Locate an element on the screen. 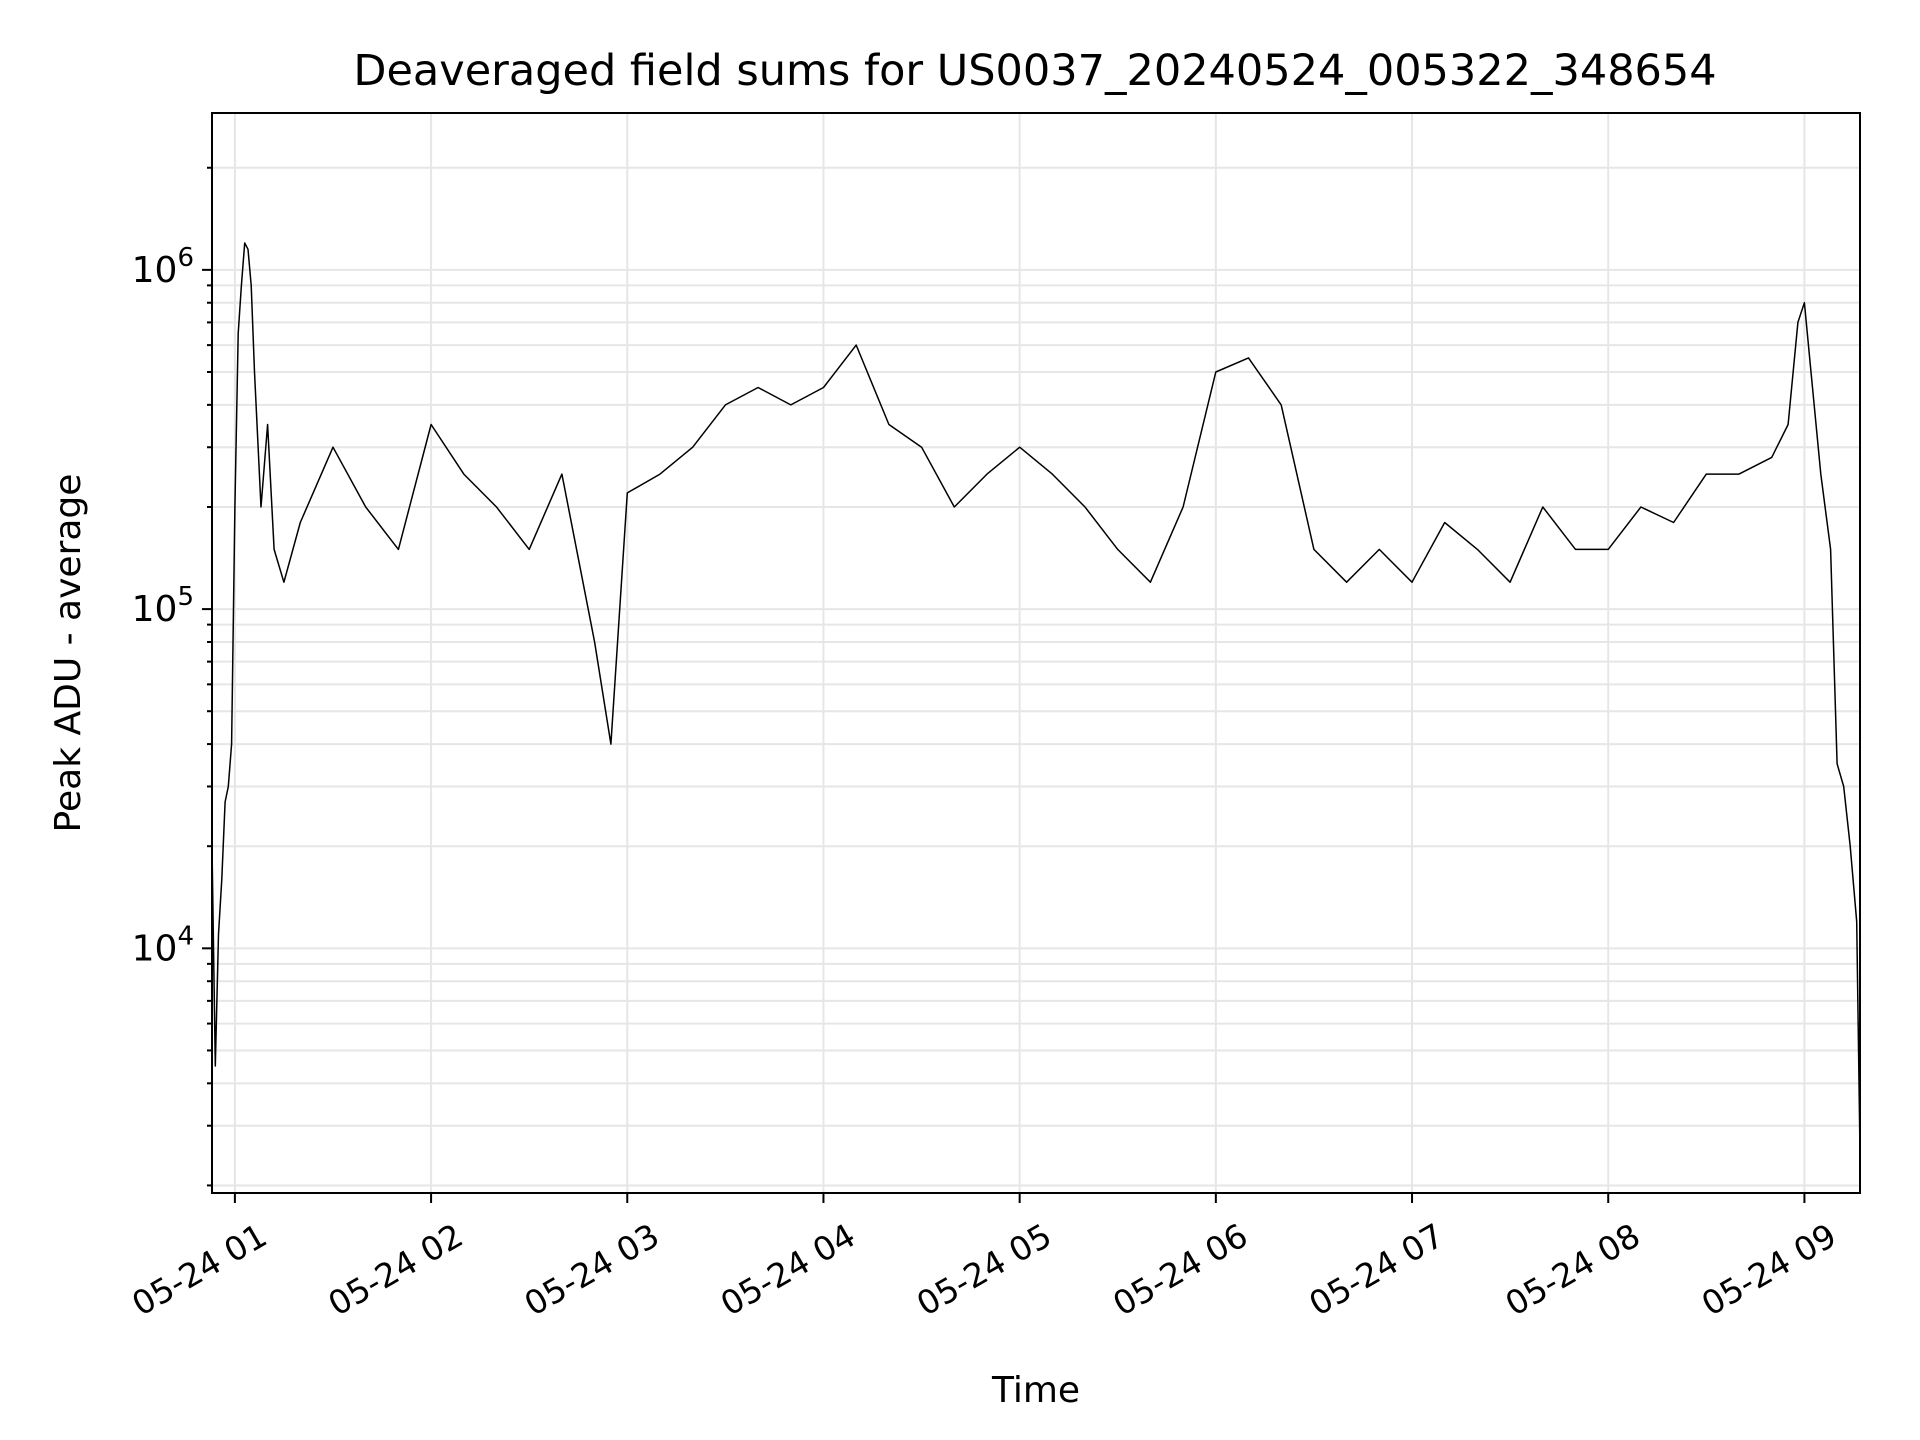 The image size is (1920, 1440). x-axis-label: Time is located at coordinates (1035, 1390).